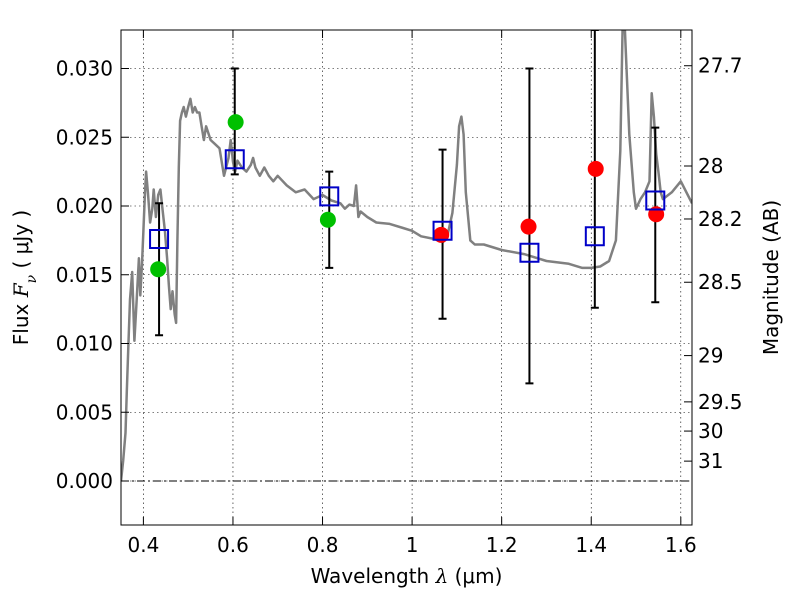 The image size is (800, 600). Describe the element at coordinates (84, 137) in the screenshot. I see `y-tick-label: 0.025` at that location.